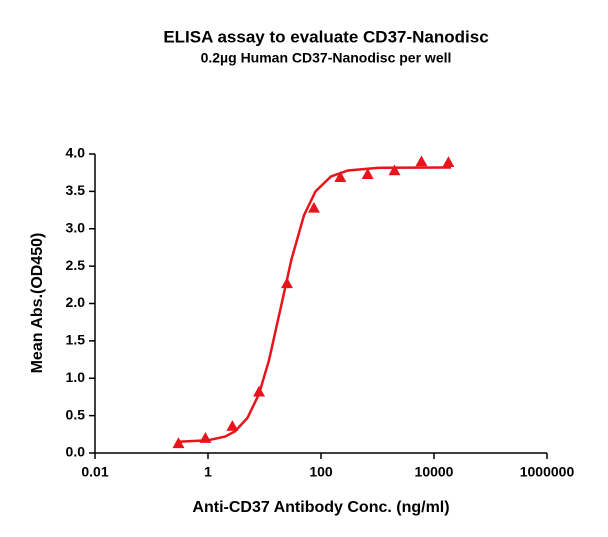 This screenshot has width=608, height=537. Describe the element at coordinates (76, 377) in the screenshot. I see `y-tick-label: 1.0` at that location.